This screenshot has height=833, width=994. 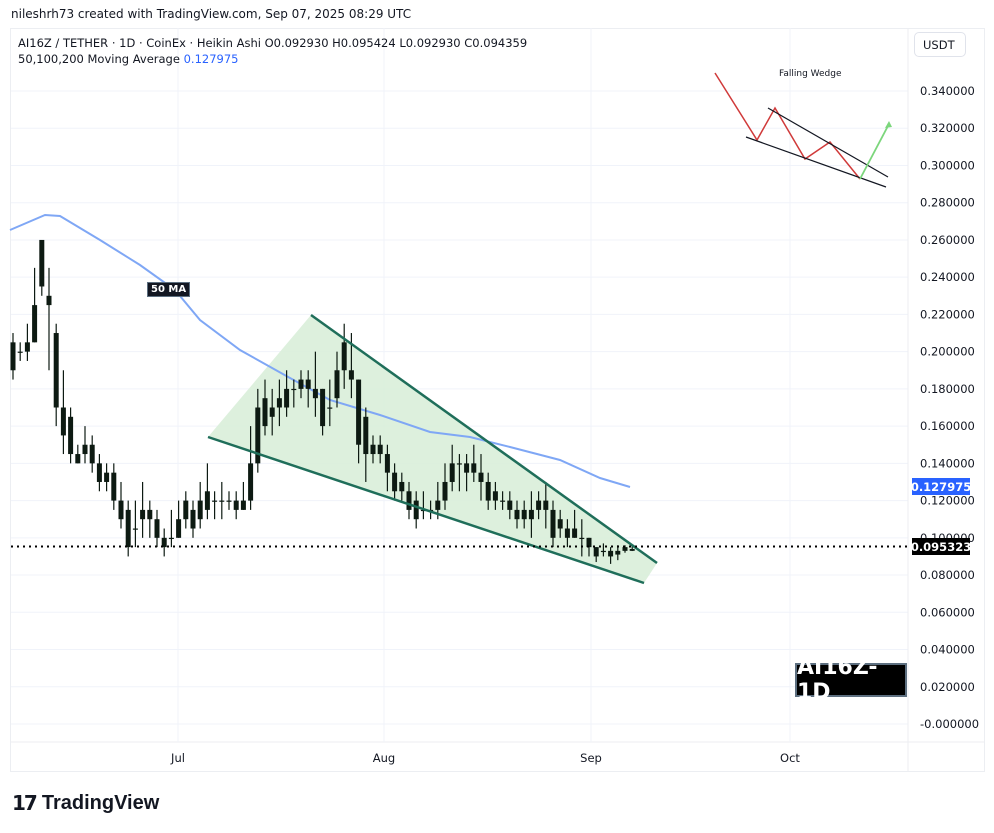 What do you see at coordinates (177, 758) in the screenshot?
I see `time-axis-label: Jul` at bounding box center [177, 758].